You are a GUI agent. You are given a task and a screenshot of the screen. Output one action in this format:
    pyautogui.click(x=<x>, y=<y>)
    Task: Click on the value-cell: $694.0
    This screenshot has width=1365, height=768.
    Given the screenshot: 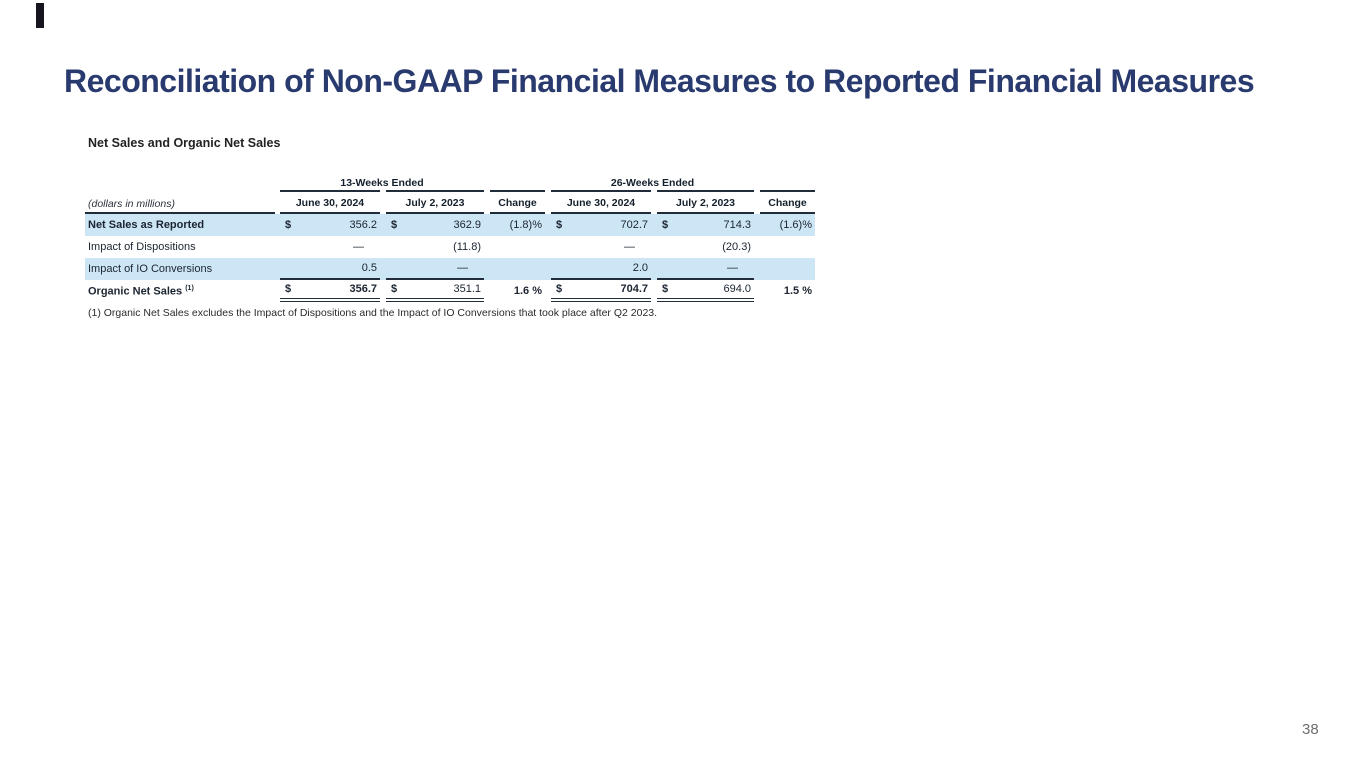 What is the action you would take?
    pyautogui.click(x=705, y=291)
    